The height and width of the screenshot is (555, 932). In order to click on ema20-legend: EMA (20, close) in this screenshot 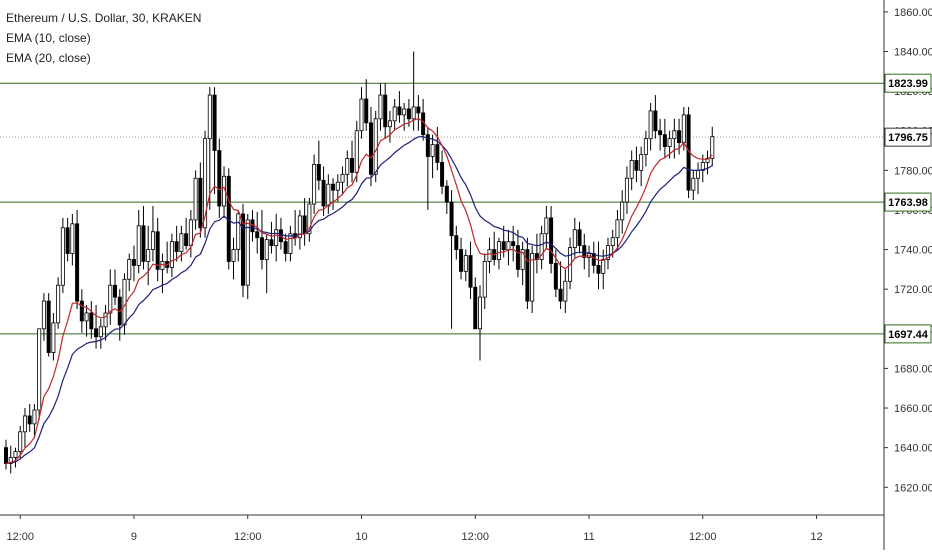, I will do `click(48, 58)`.